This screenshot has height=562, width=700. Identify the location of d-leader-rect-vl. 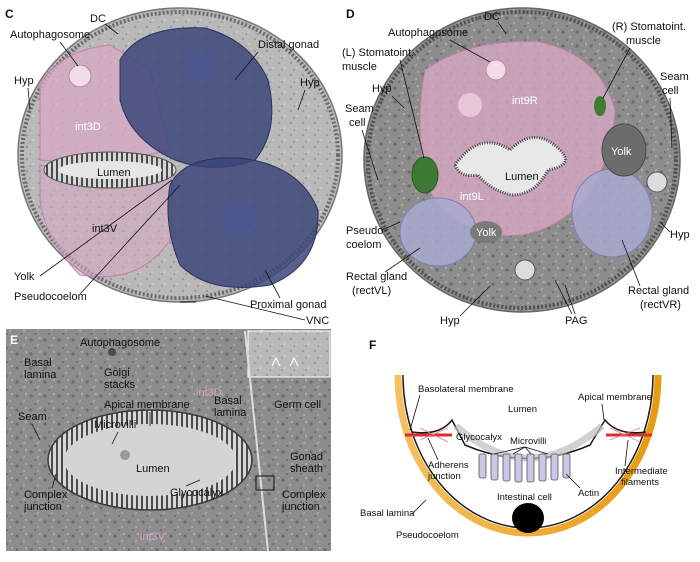
(402, 260).